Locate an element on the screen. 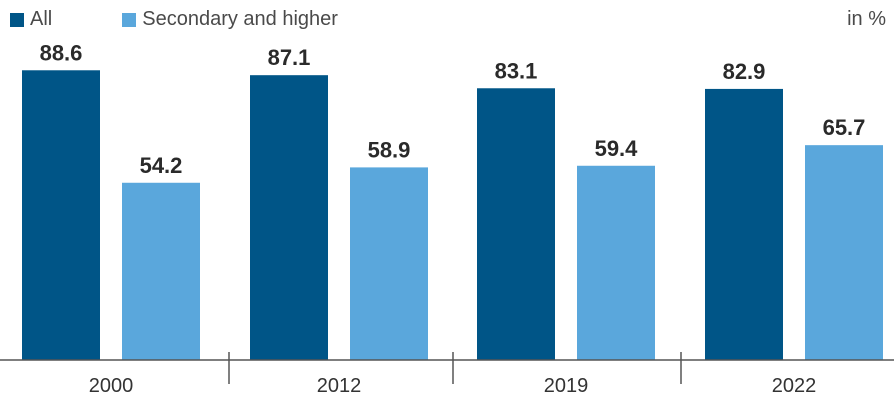 The height and width of the screenshot is (398, 894). legend: All Secondary and higher is located at coordinates (209, 19).